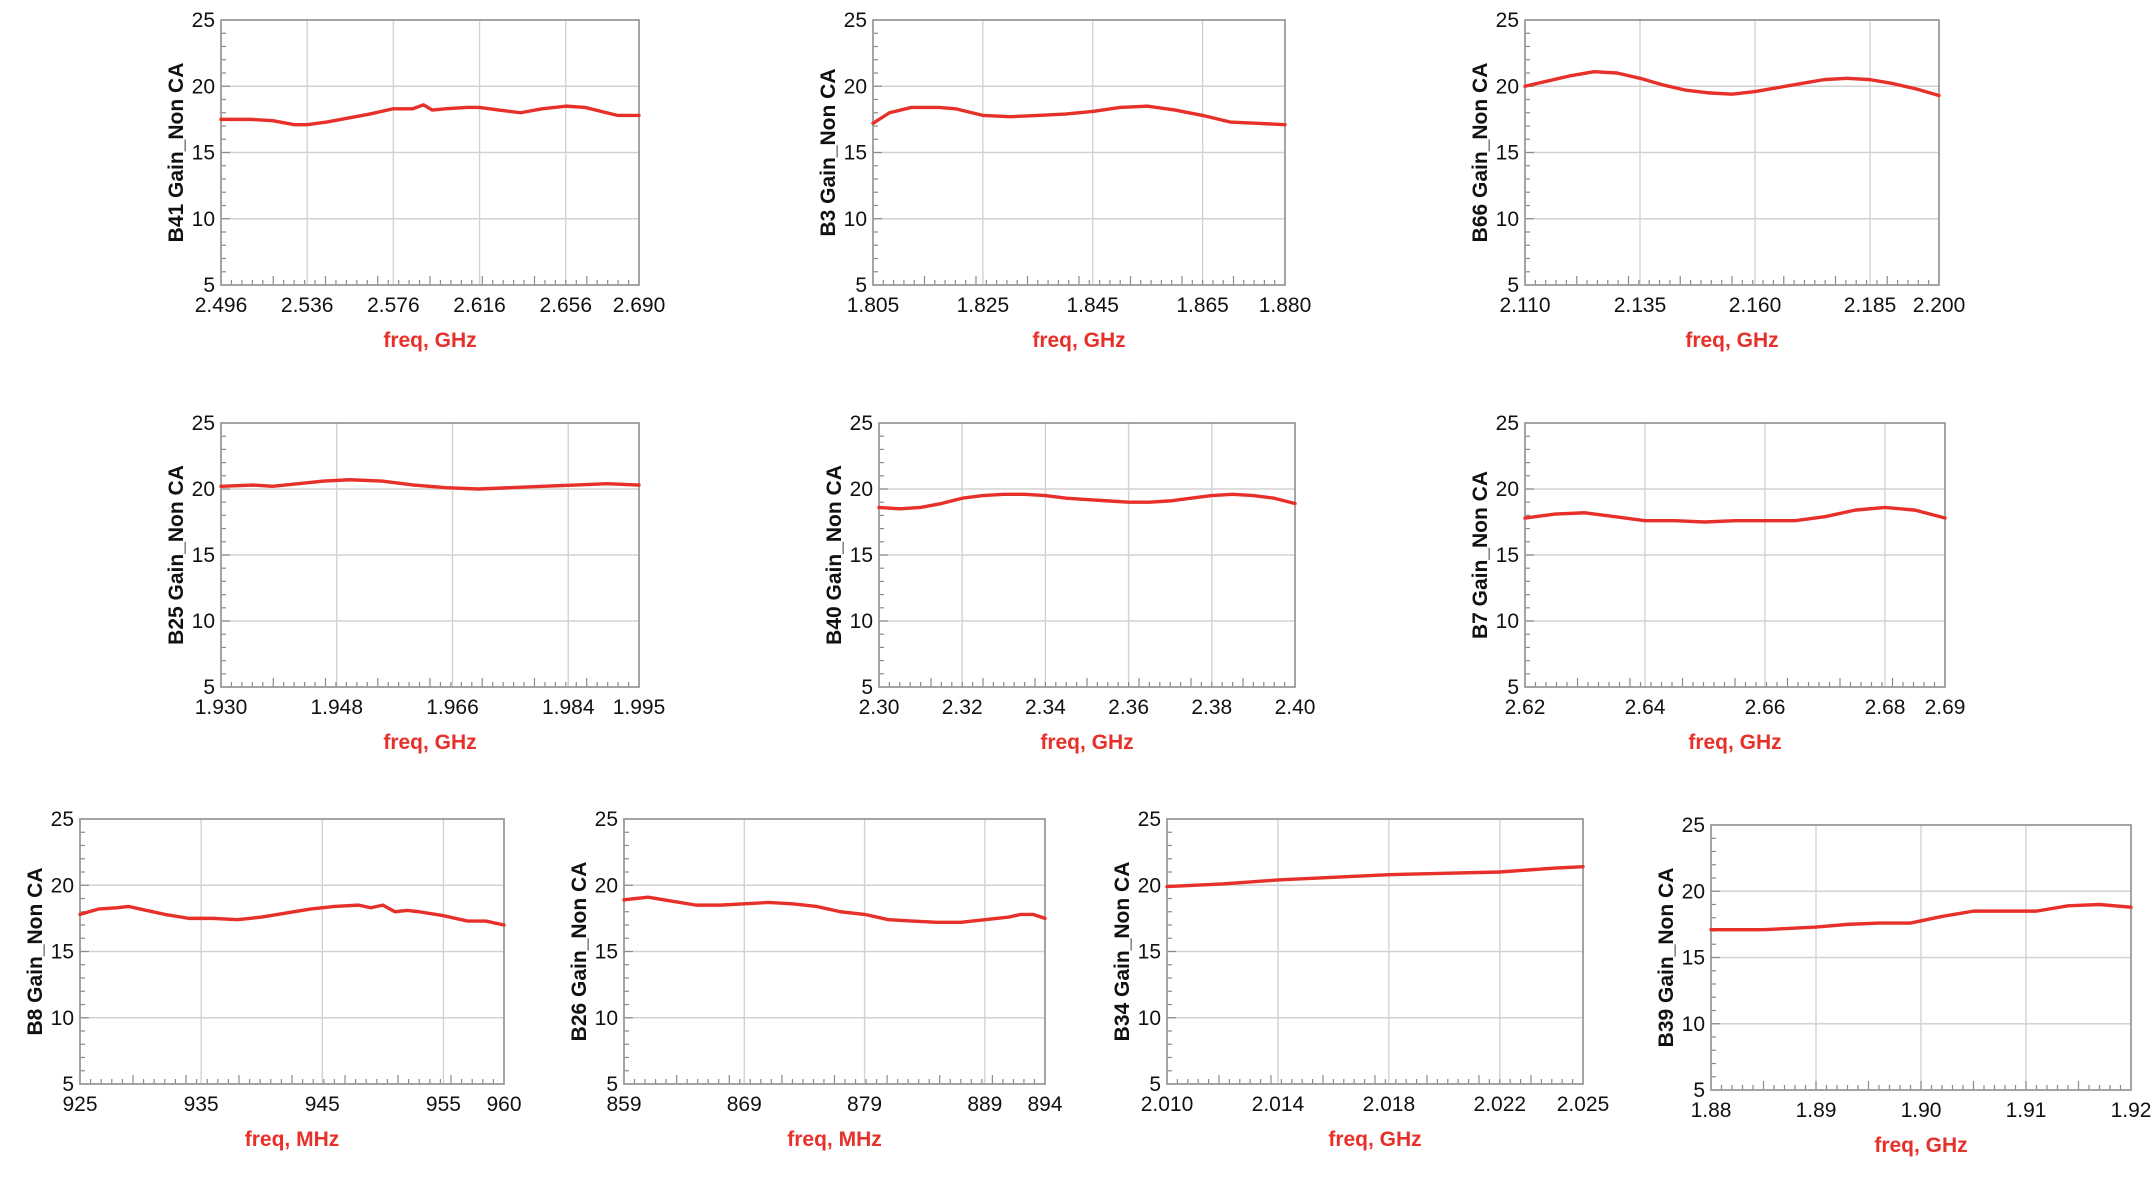  What do you see at coordinates (1765, 707) in the screenshot?
I see `x-tick-label: 2.66` at bounding box center [1765, 707].